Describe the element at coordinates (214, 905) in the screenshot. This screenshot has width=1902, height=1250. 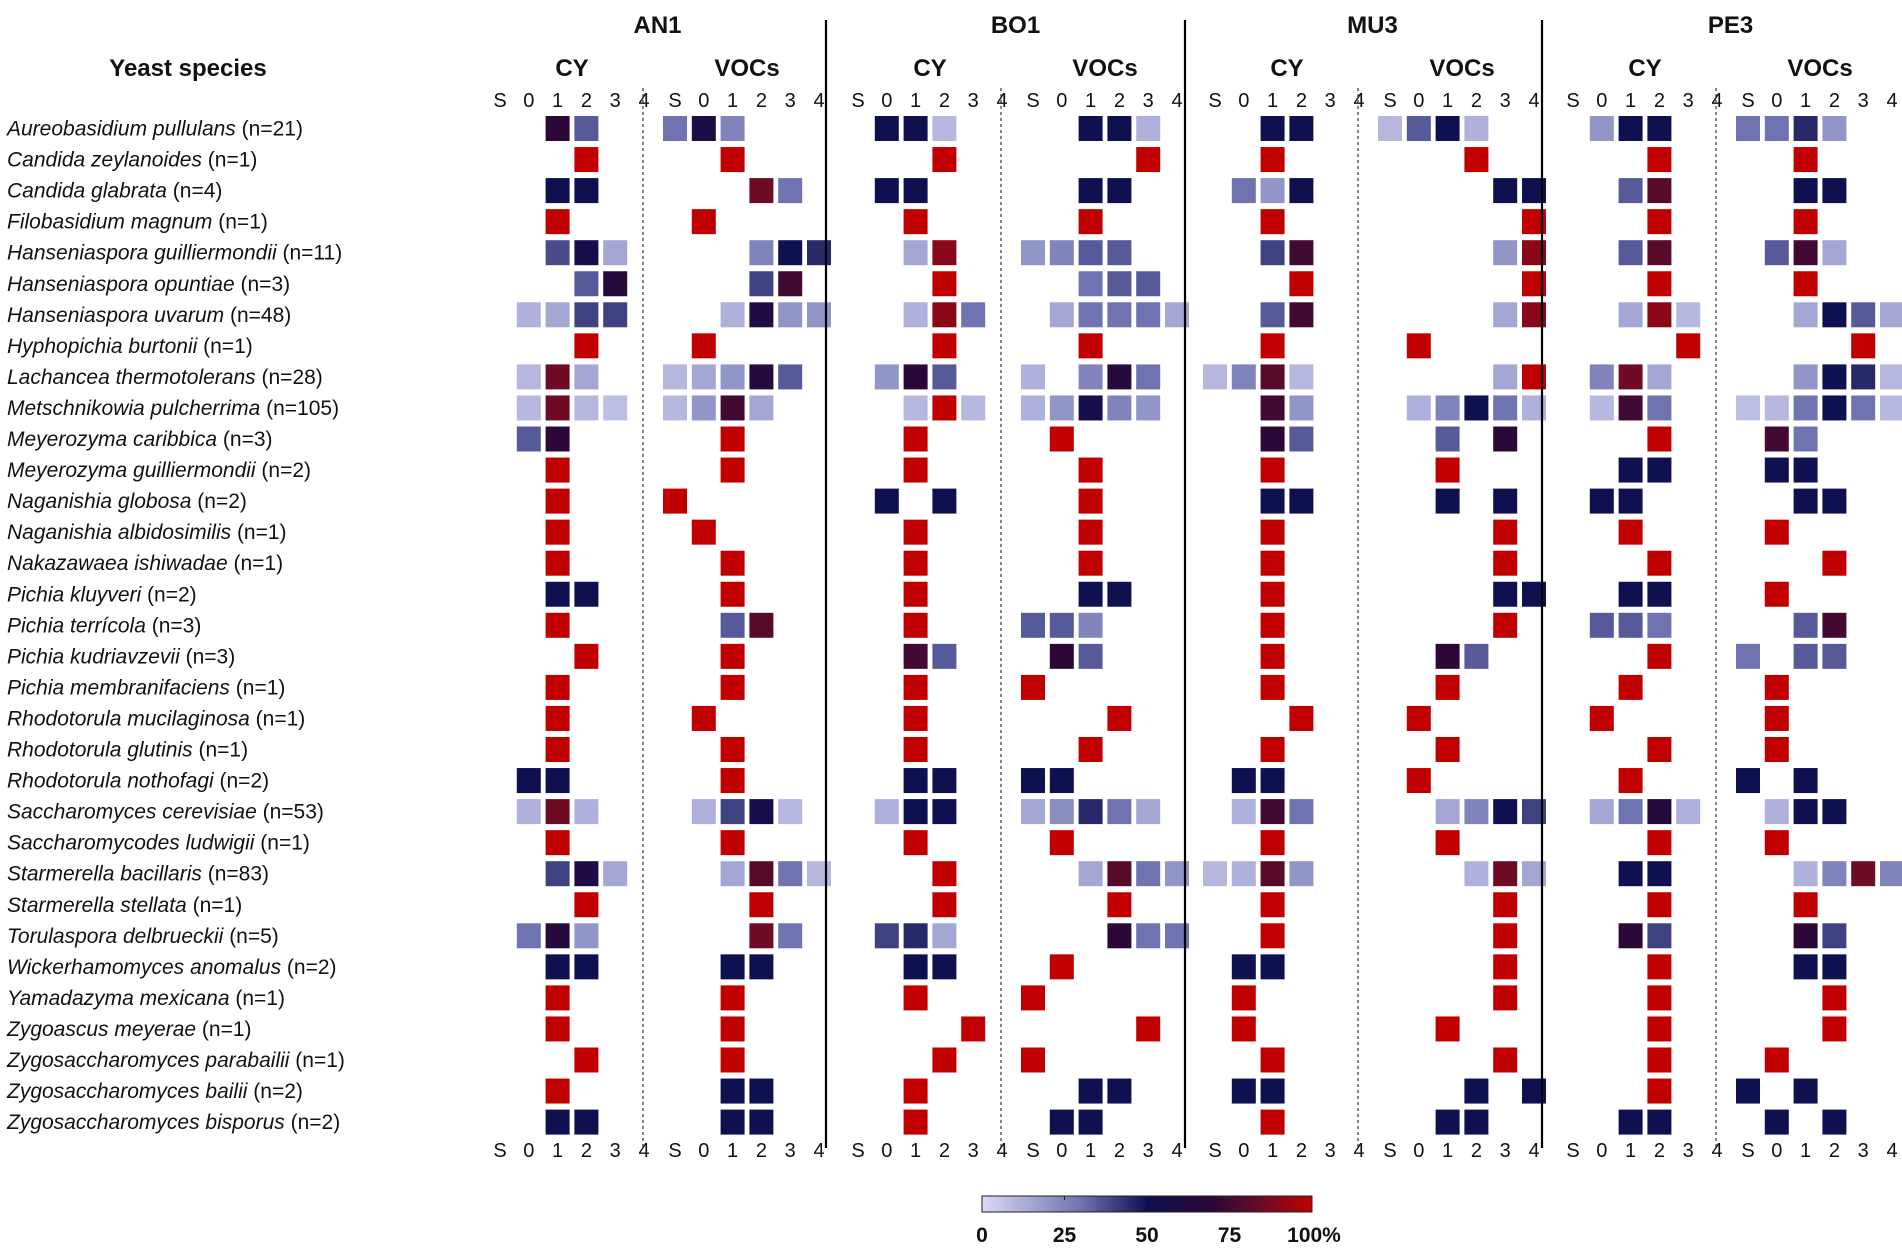
I see `species-count: (n=1)` at that location.